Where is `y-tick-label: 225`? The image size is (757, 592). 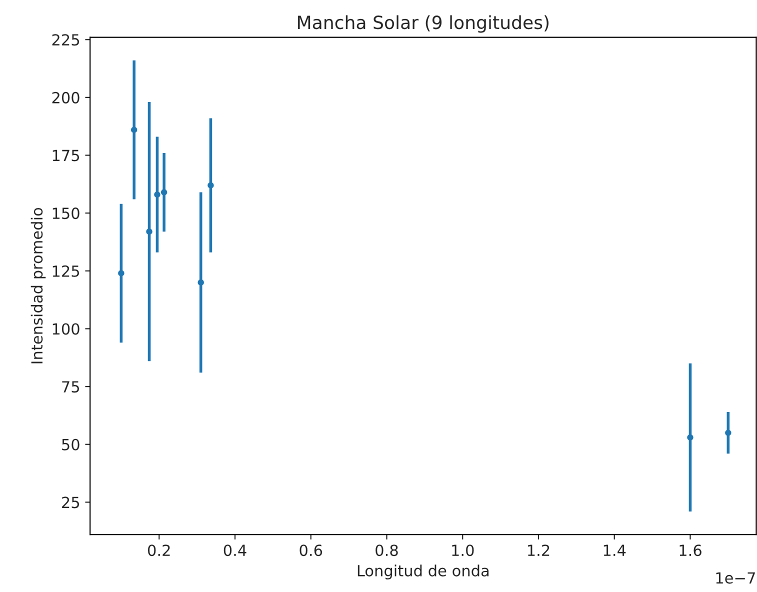 y-tick-label: 225 is located at coordinates (66, 40).